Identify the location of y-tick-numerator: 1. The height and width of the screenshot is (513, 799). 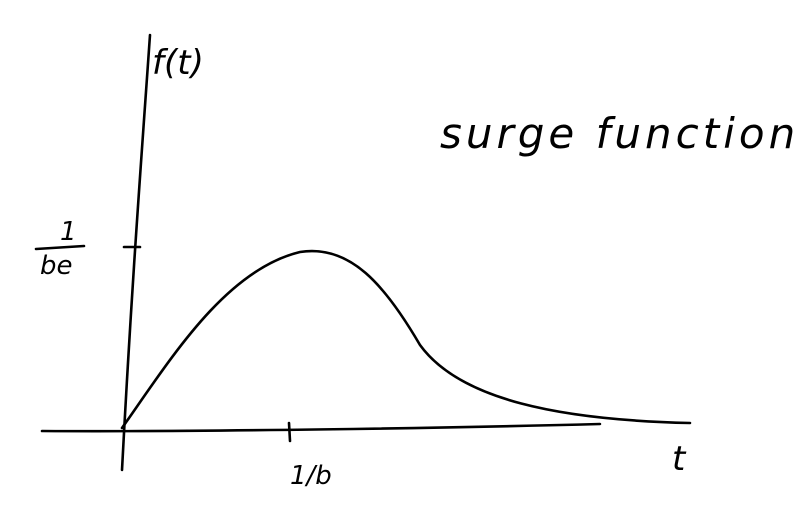
(68, 232).